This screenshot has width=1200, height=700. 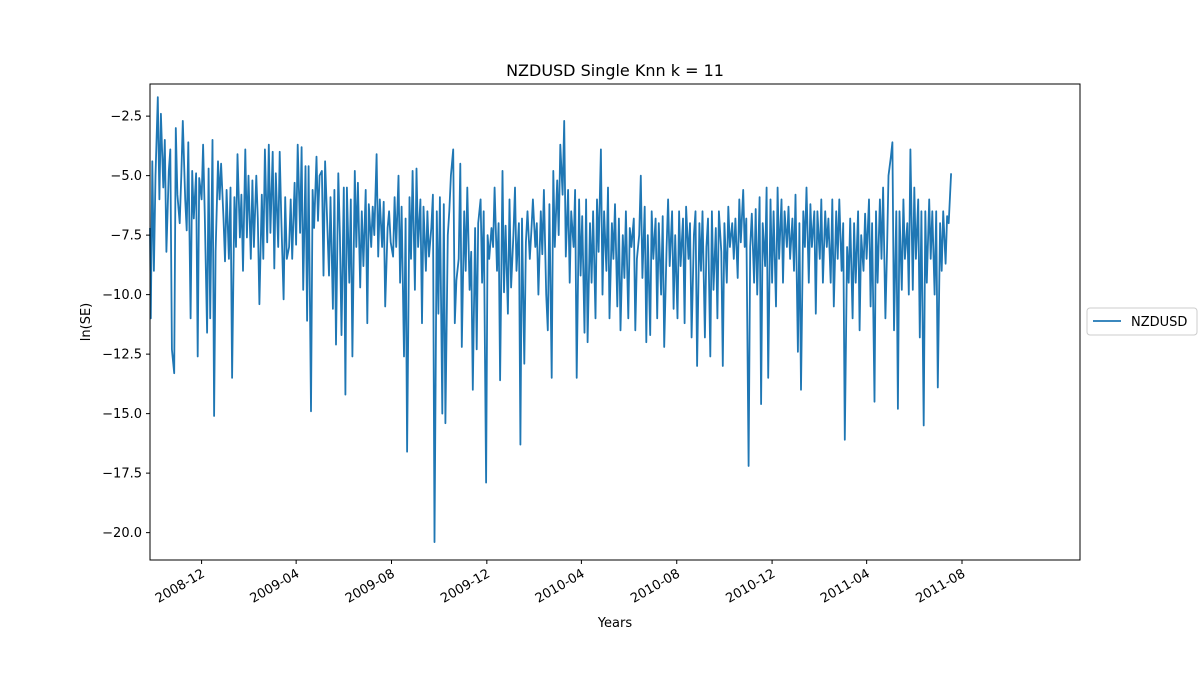 I want to click on y-tick-label: −7.5, so click(x=126, y=236).